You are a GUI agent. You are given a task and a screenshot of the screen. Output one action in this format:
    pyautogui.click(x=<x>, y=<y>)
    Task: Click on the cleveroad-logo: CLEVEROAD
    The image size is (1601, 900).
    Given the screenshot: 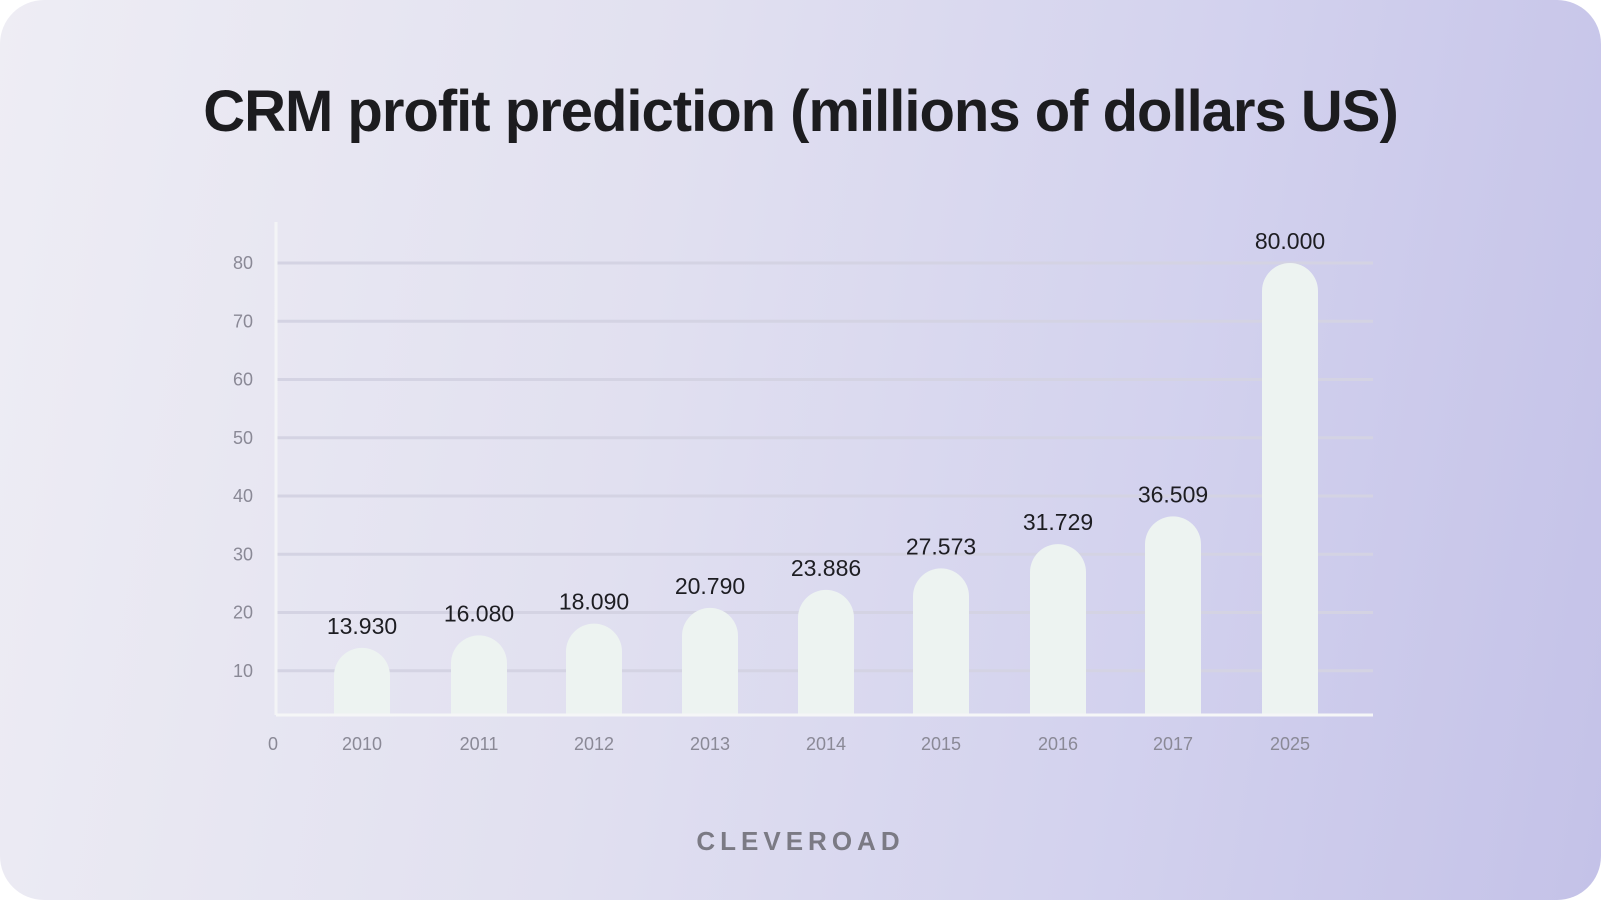 What is the action you would take?
    pyautogui.click(x=800, y=841)
    